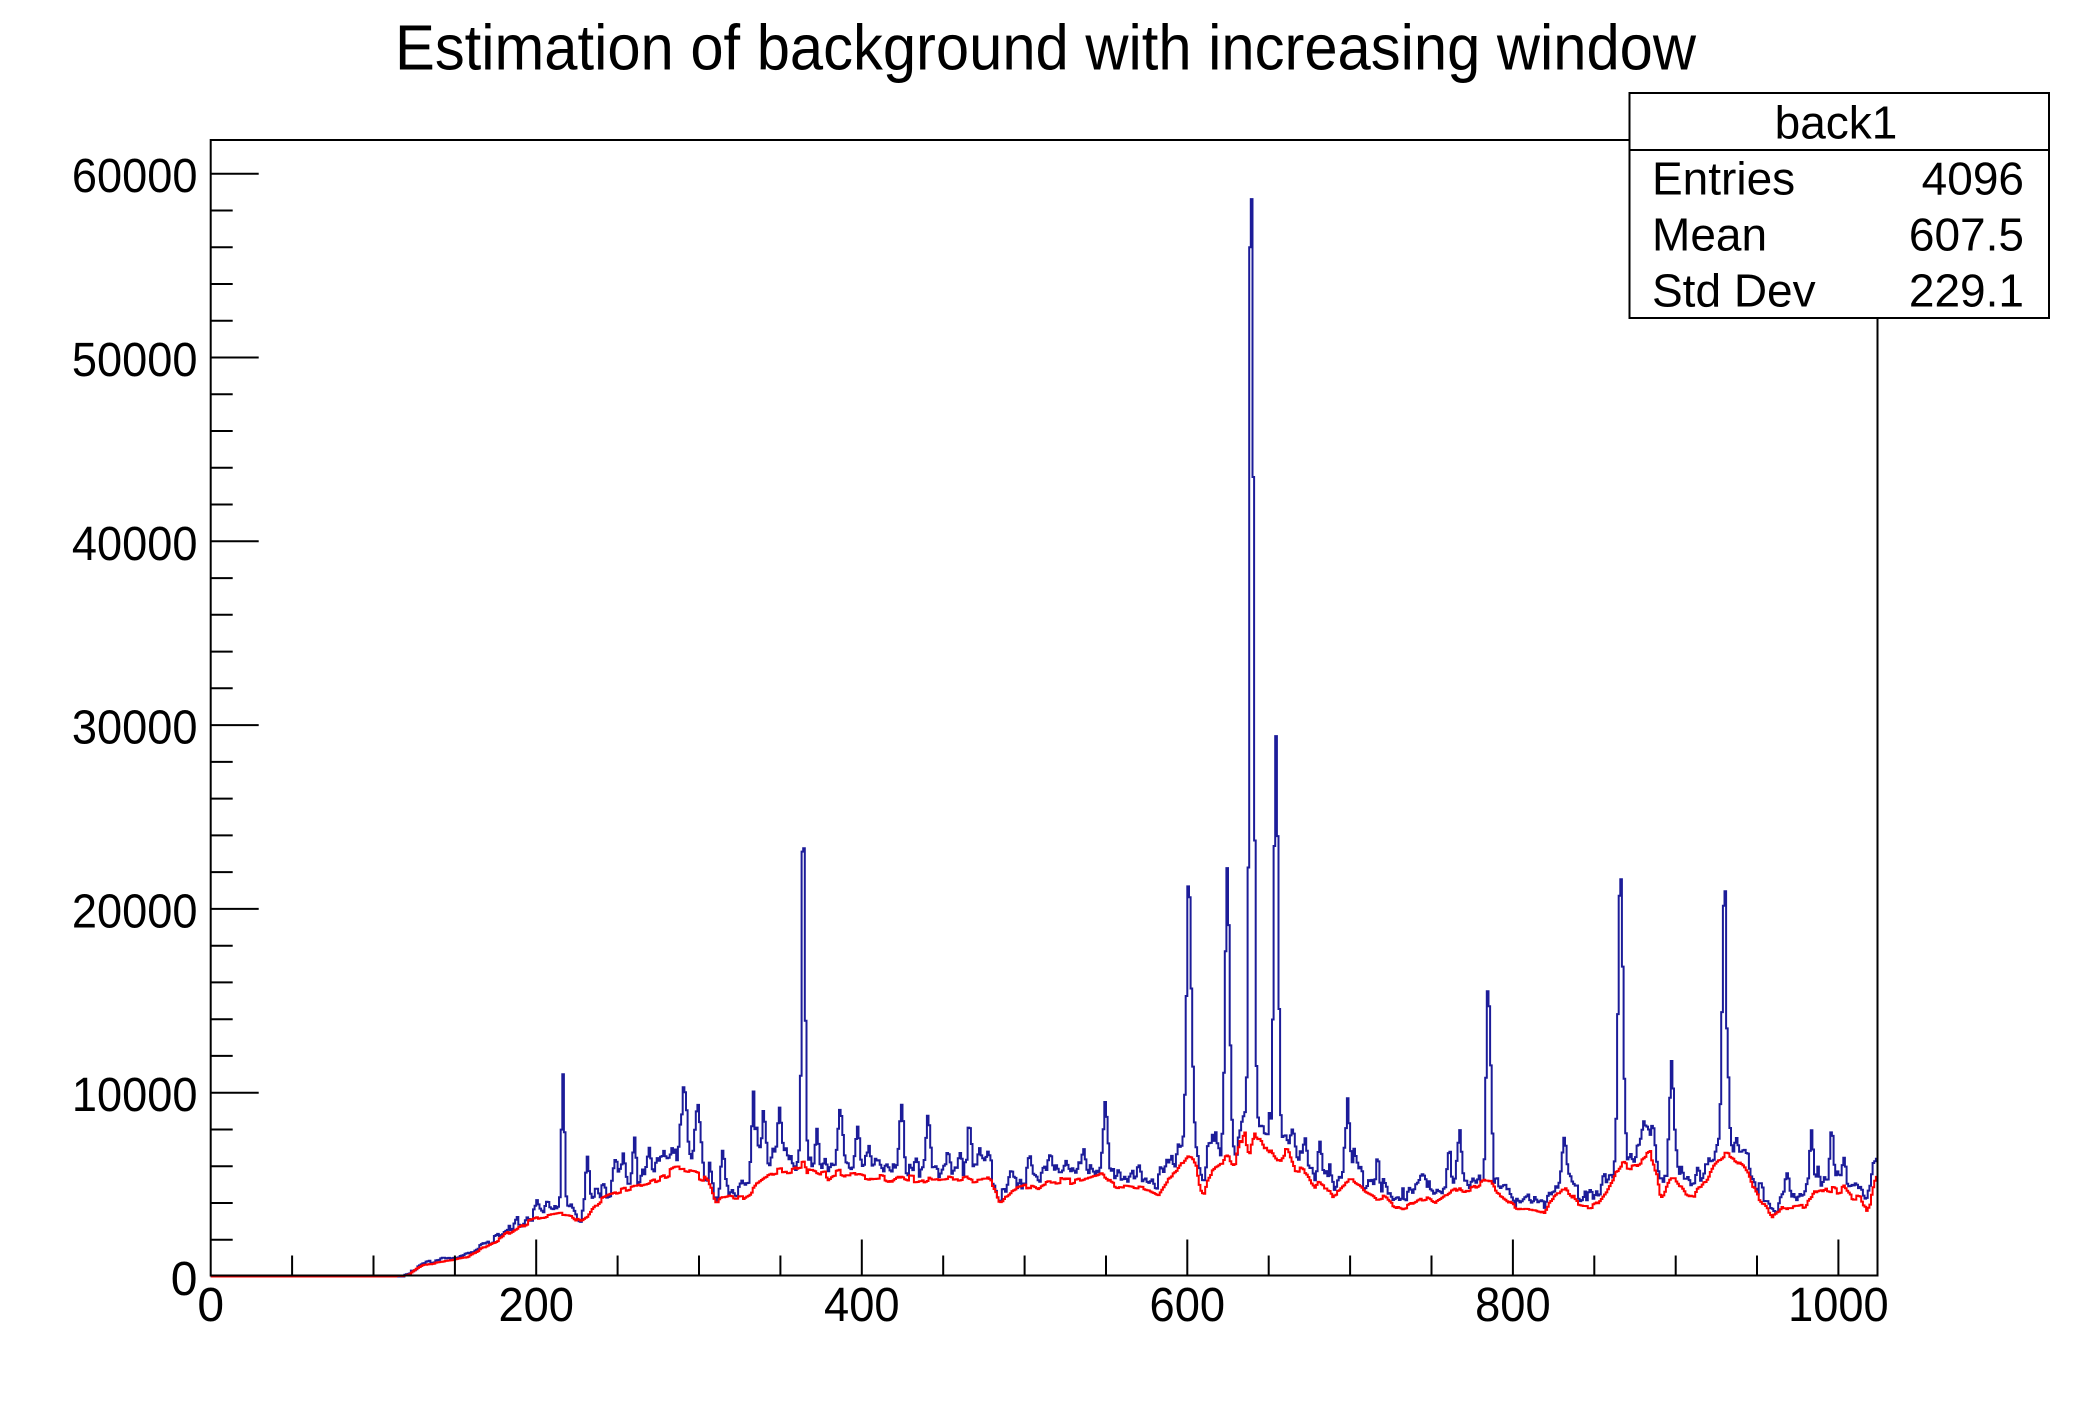 The image size is (2088, 1416). Describe the element at coordinates (1734, 290) in the screenshot. I see `svg-text: Std Dev` at that location.